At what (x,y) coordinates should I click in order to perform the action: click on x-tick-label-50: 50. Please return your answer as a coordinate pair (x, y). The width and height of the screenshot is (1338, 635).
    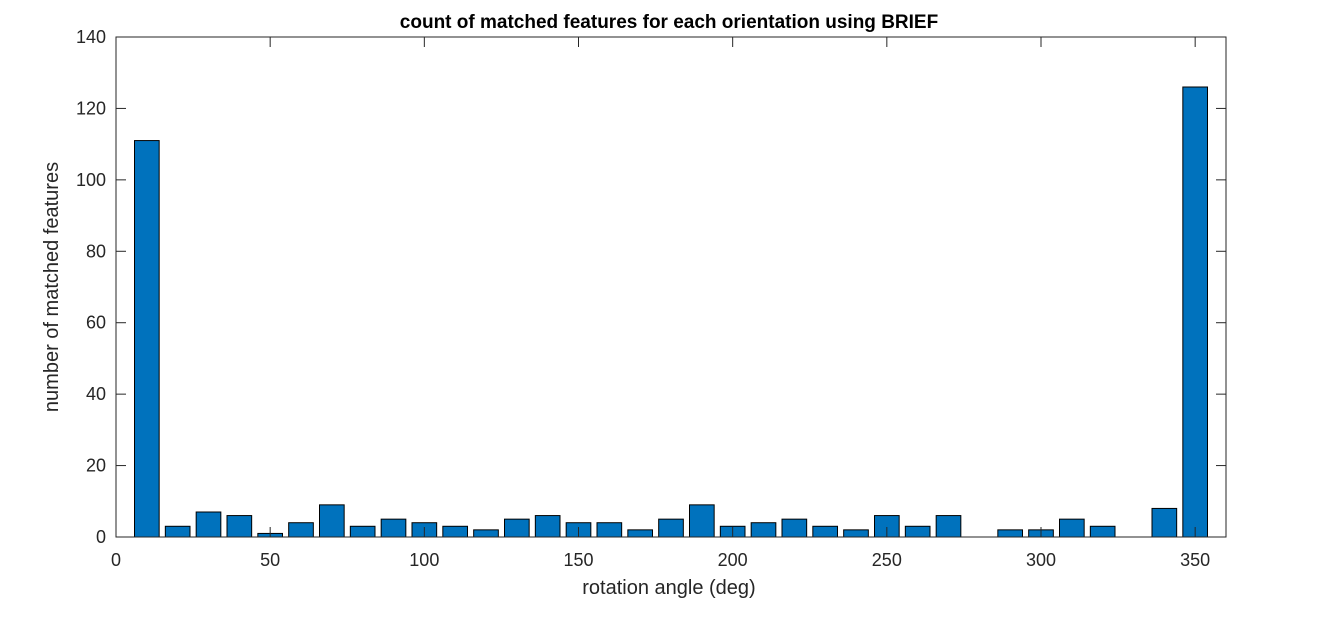
    Looking at the image, I should click on (270, 560).